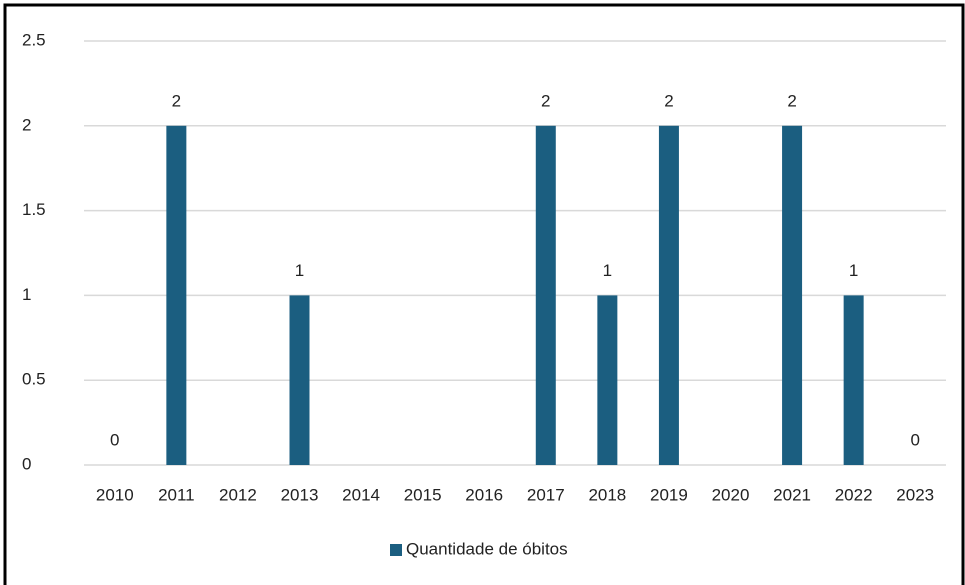 This screenshot has width=965, height=585. Describe the element at coordinates (731, 494) in the screenshot. I see `x-tick-label: 2020` at that location.